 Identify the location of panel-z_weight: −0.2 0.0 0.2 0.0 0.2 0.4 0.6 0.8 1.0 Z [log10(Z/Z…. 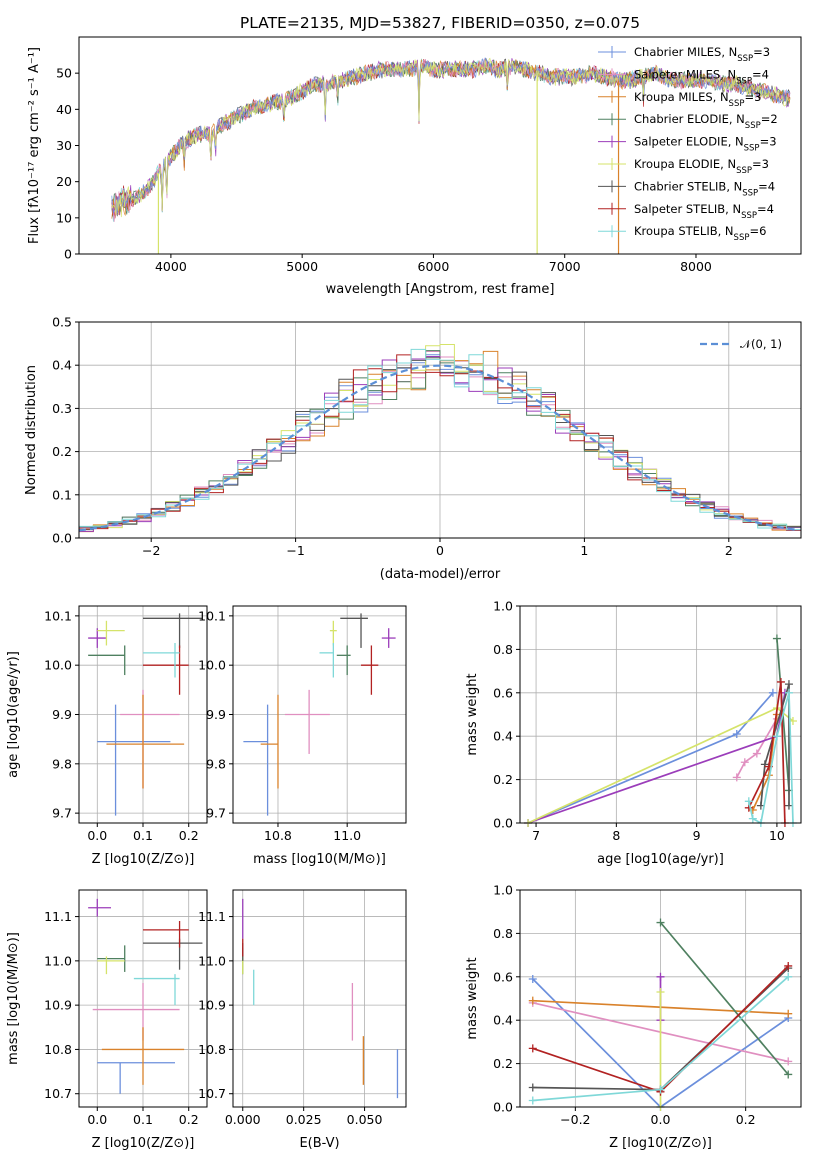
(633, 1017).